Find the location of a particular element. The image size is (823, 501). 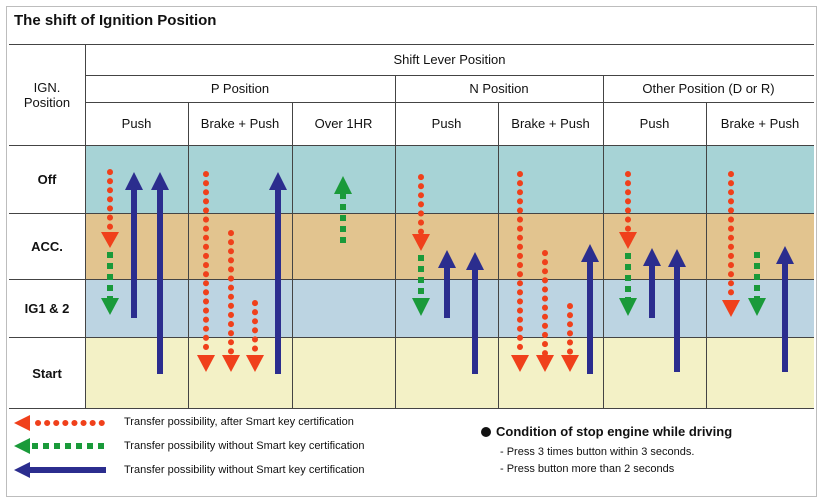

header-group-n: N Position is located at coordinates (499, 88).